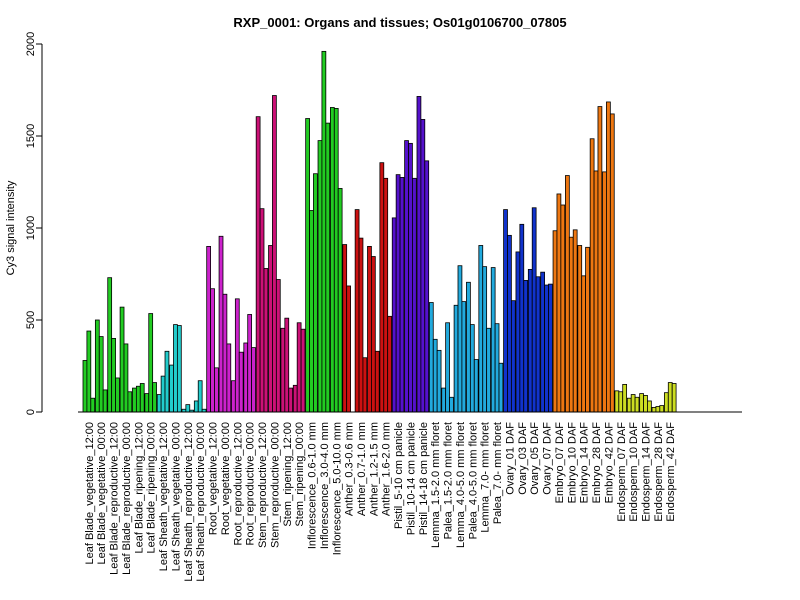 The image size is (800, 600). What do you see at coordinates (31, 412) in the screenshot?
I see `y-tick-label-0: 0` at bounding box center [31, 412].